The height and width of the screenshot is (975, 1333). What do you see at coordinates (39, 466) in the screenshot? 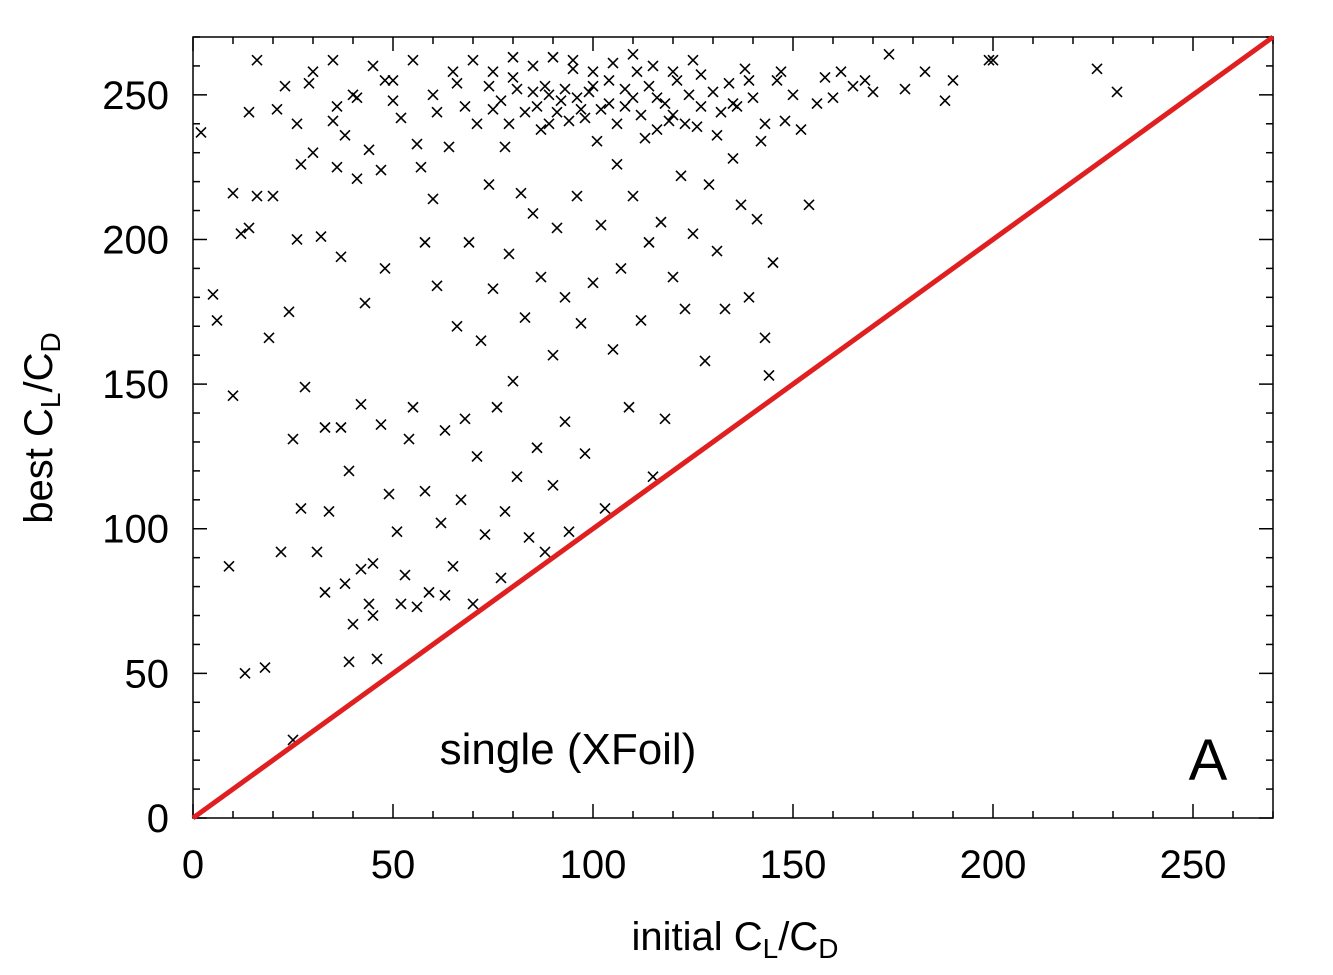
I see `y-axis-label-main: best C` at bounding box center [39, 466].